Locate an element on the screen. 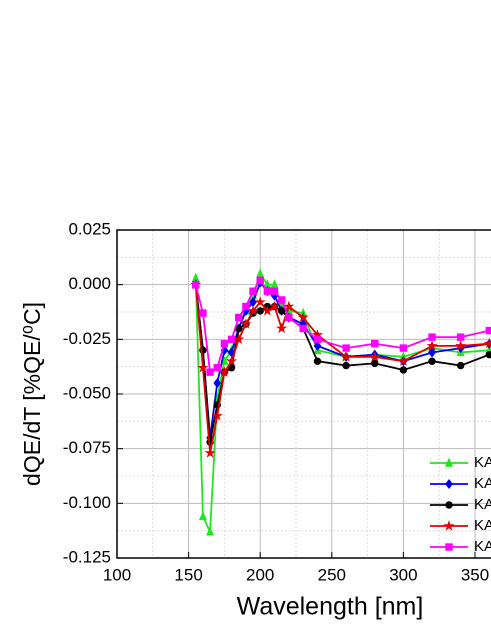 The image size is (491, 635). y-axis-label: dQE/dT [%QE/⁰C] is located at coordinates (32, 394).